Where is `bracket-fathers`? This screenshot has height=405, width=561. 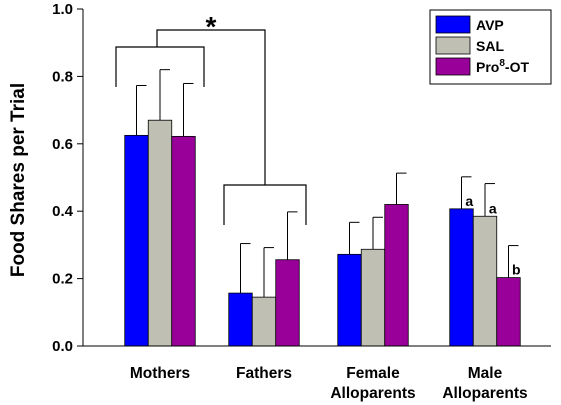
bracket-fathers is located at coordinates (265, 204).